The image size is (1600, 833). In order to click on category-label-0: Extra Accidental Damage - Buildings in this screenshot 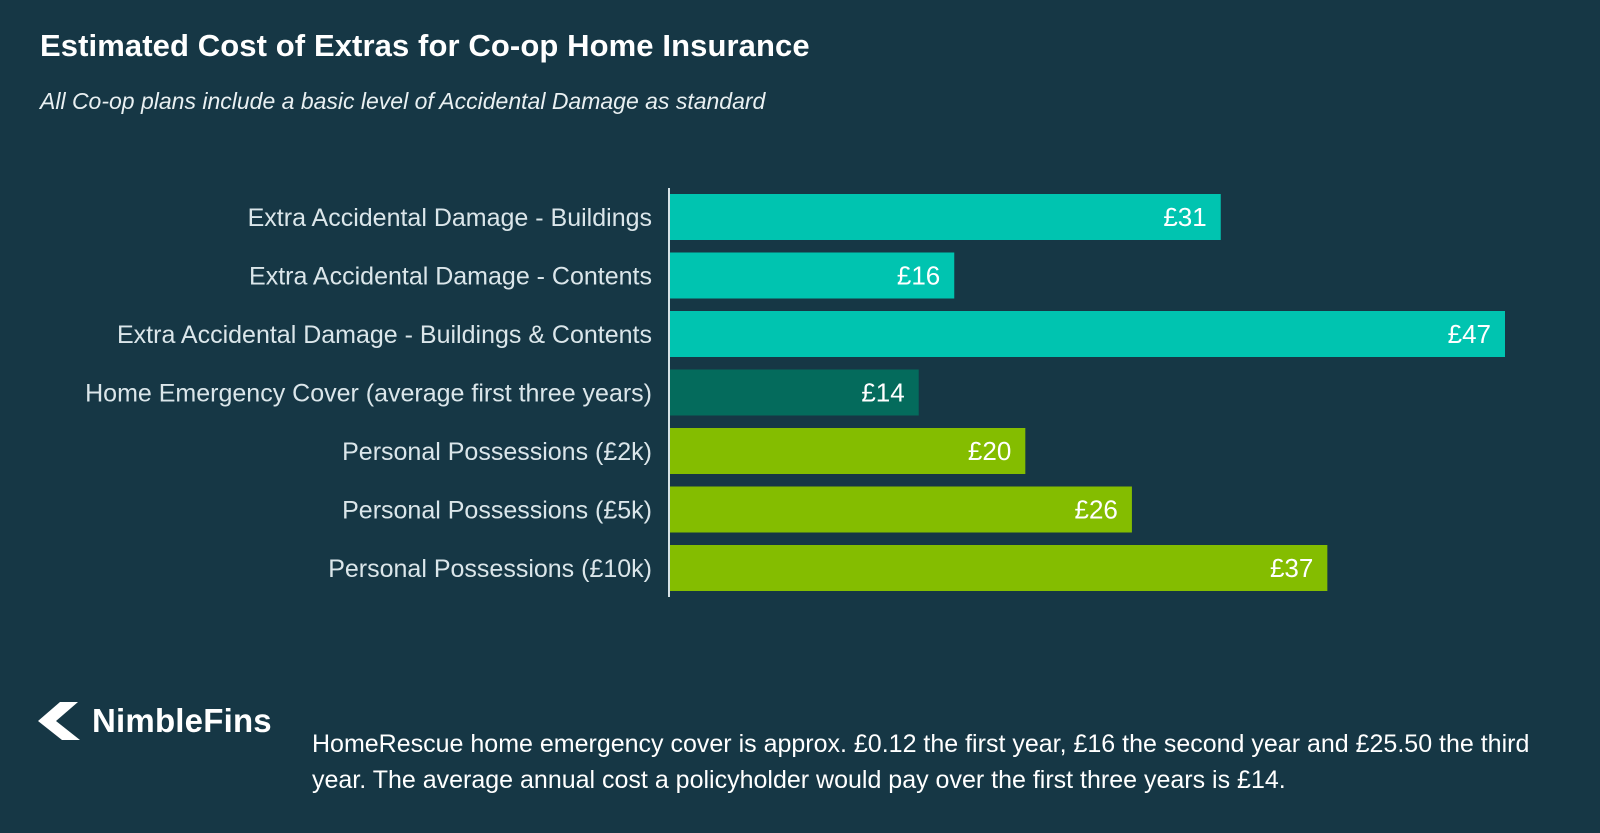, I will do `click(450, 218)`.